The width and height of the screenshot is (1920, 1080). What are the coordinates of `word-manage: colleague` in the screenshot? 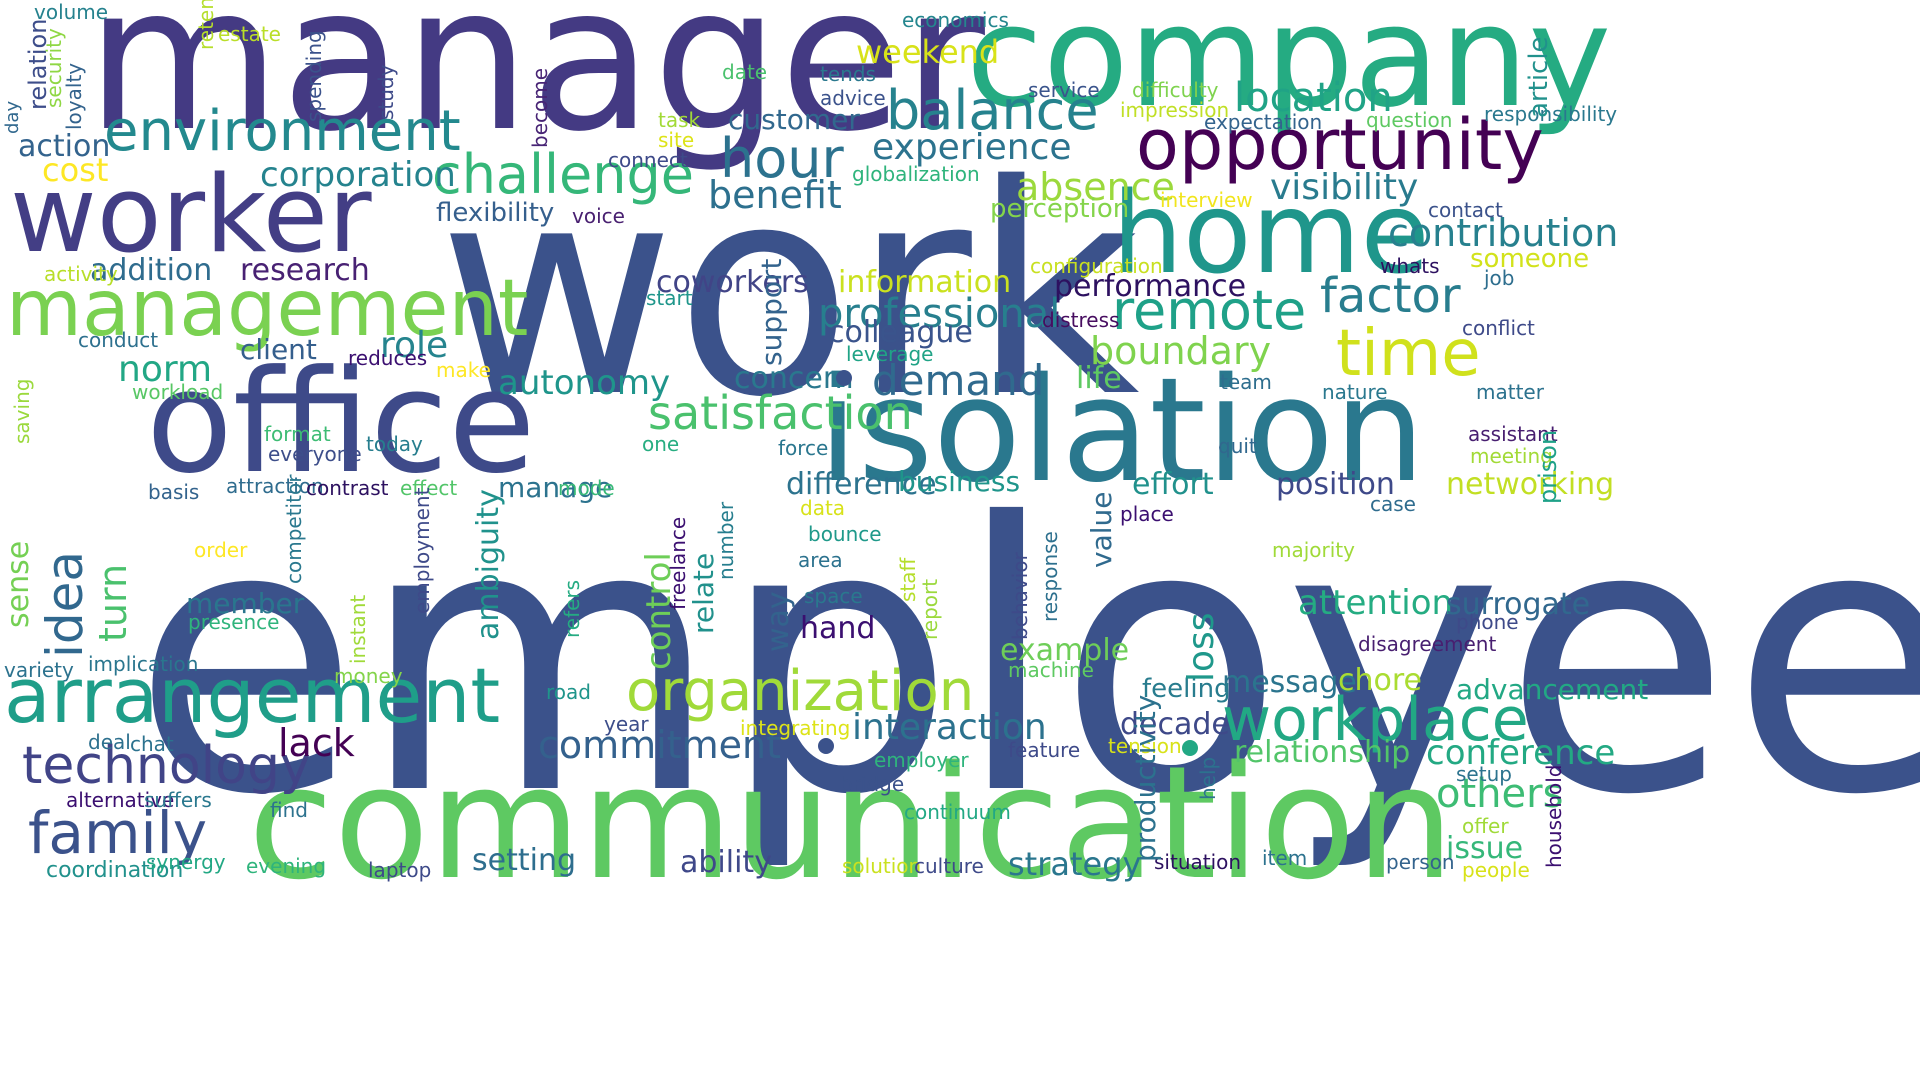 It's located at (900, 332).